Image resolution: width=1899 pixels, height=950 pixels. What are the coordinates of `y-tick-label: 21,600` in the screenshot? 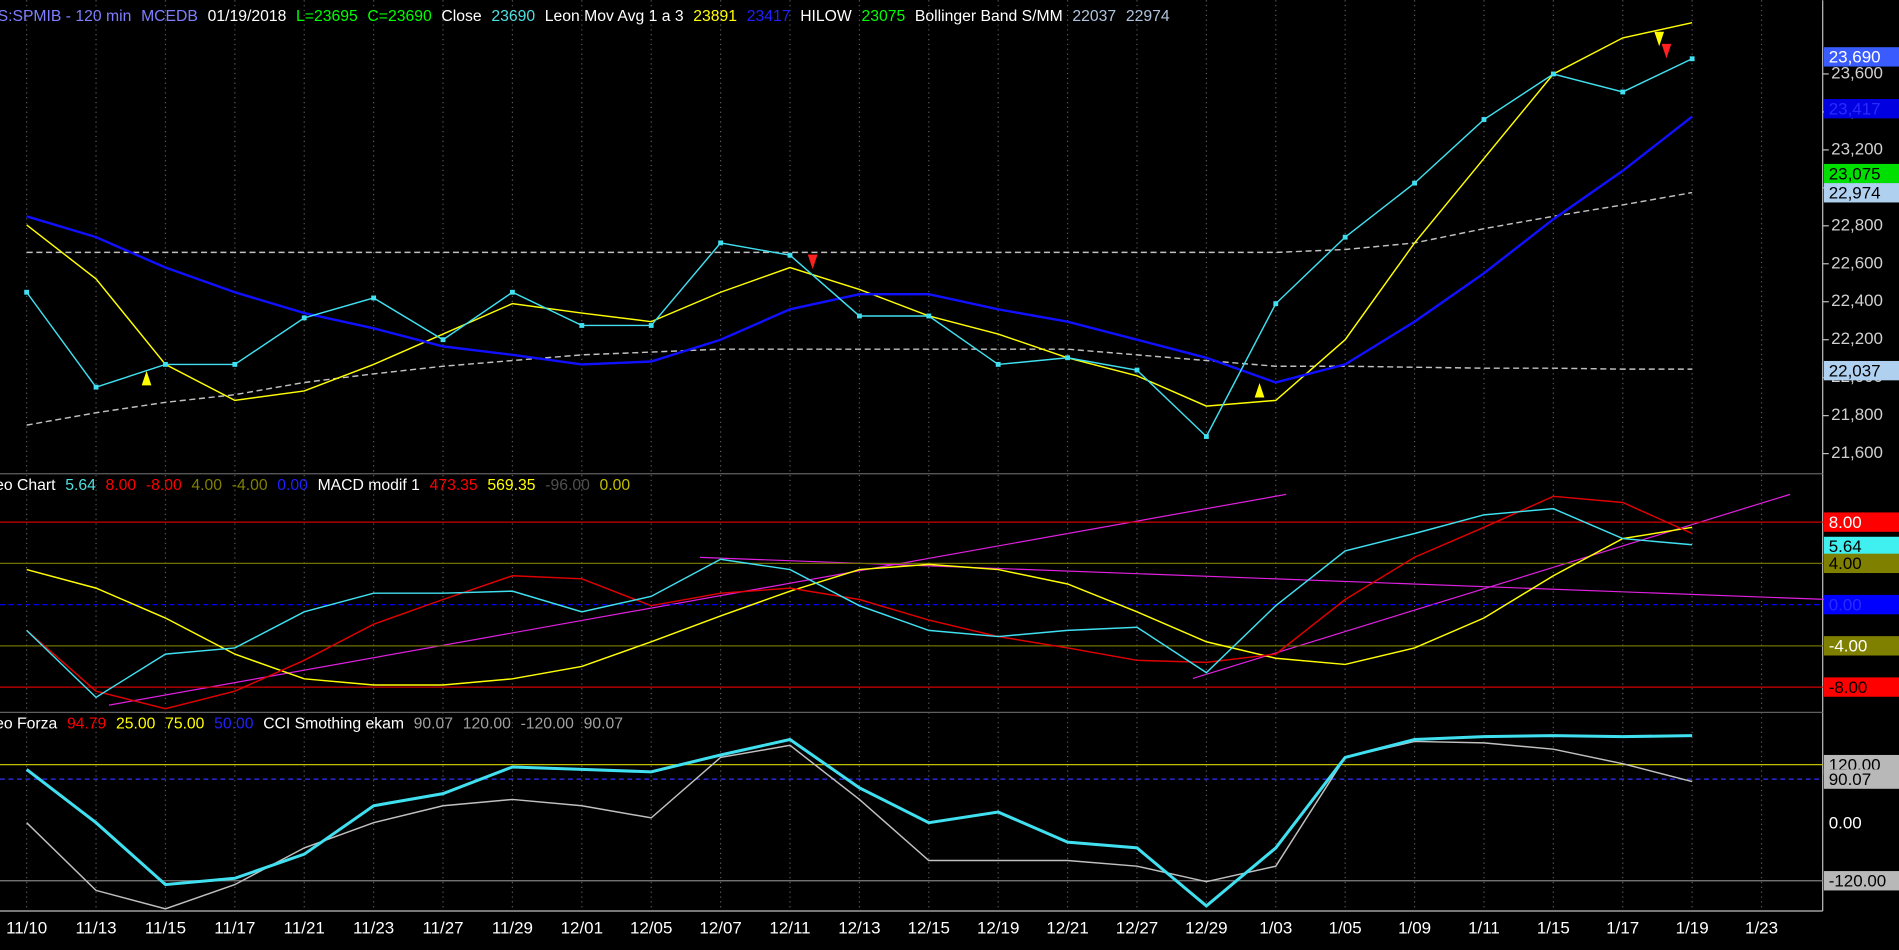 It's located at (1857, 452).